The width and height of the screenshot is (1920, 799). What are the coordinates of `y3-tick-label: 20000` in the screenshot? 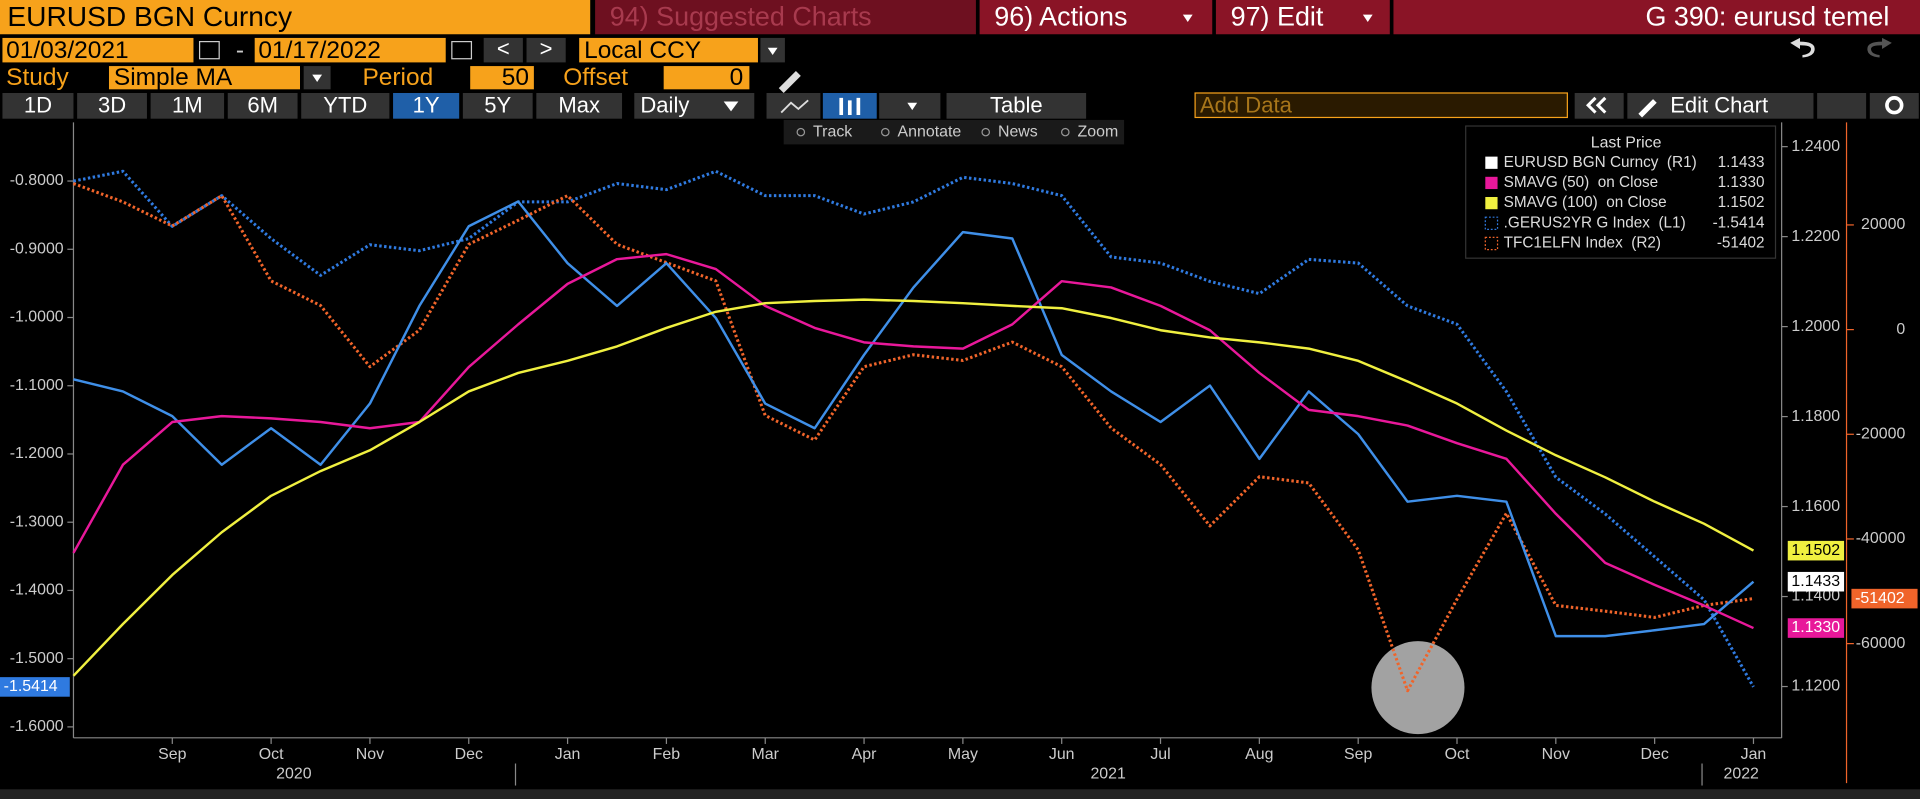 It's located at (1883, 224).